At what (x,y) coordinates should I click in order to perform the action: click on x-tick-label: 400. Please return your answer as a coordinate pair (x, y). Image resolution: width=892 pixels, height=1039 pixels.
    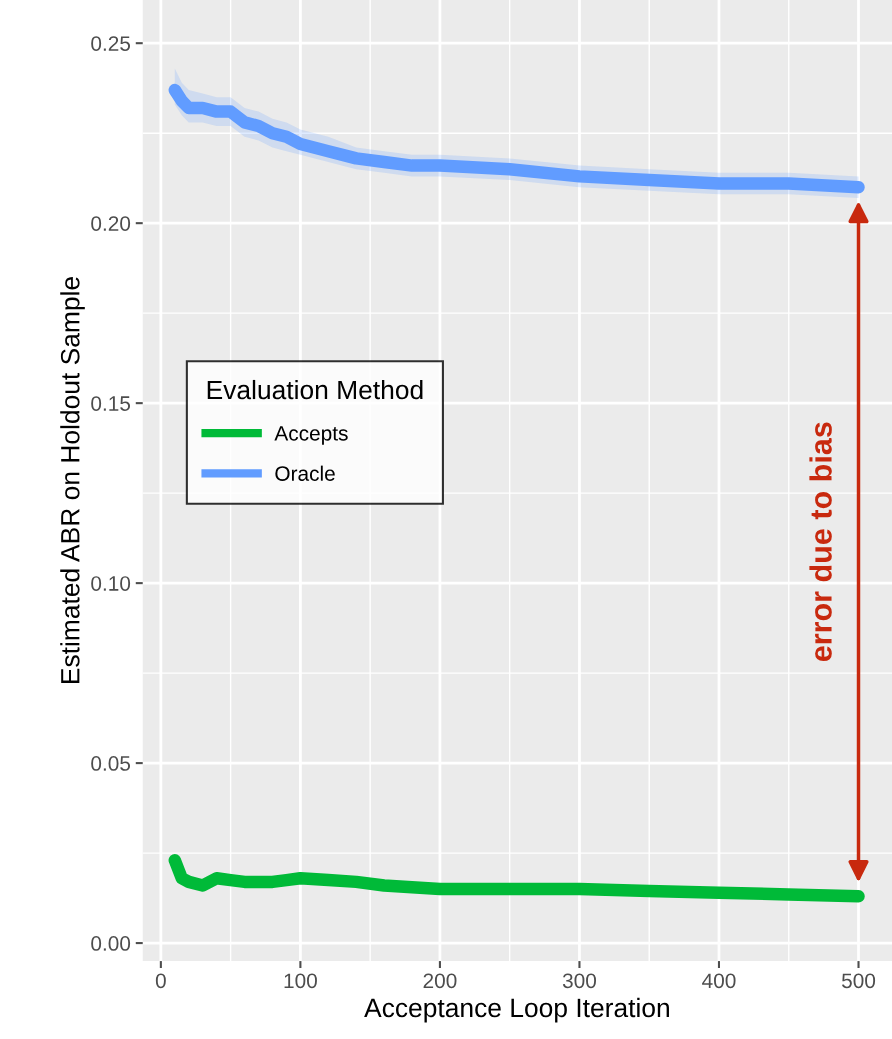
    Looking at the image, I should click on (719, 981).